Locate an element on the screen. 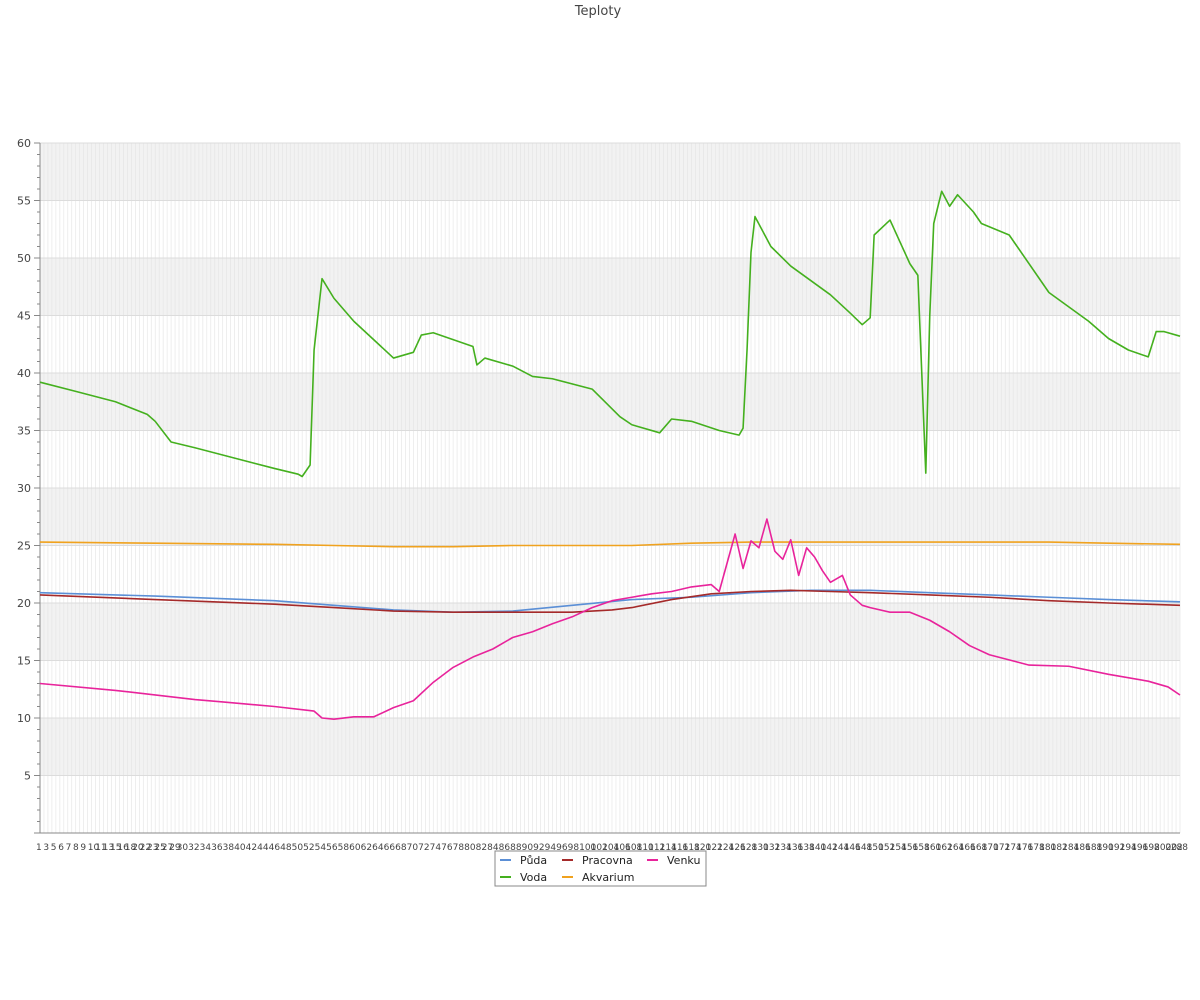 This screenshot has width=1200, height=1000. x-tick-label: 60 is located at coordinates (355, 848).